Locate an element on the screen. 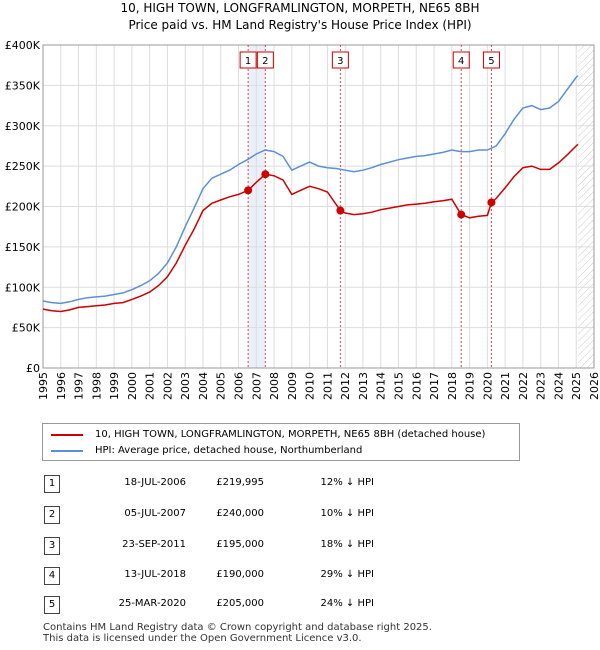 The height and width of the screenshot is (650, 600). x-tick-label: 2011 is located at coordinates (327, 386).